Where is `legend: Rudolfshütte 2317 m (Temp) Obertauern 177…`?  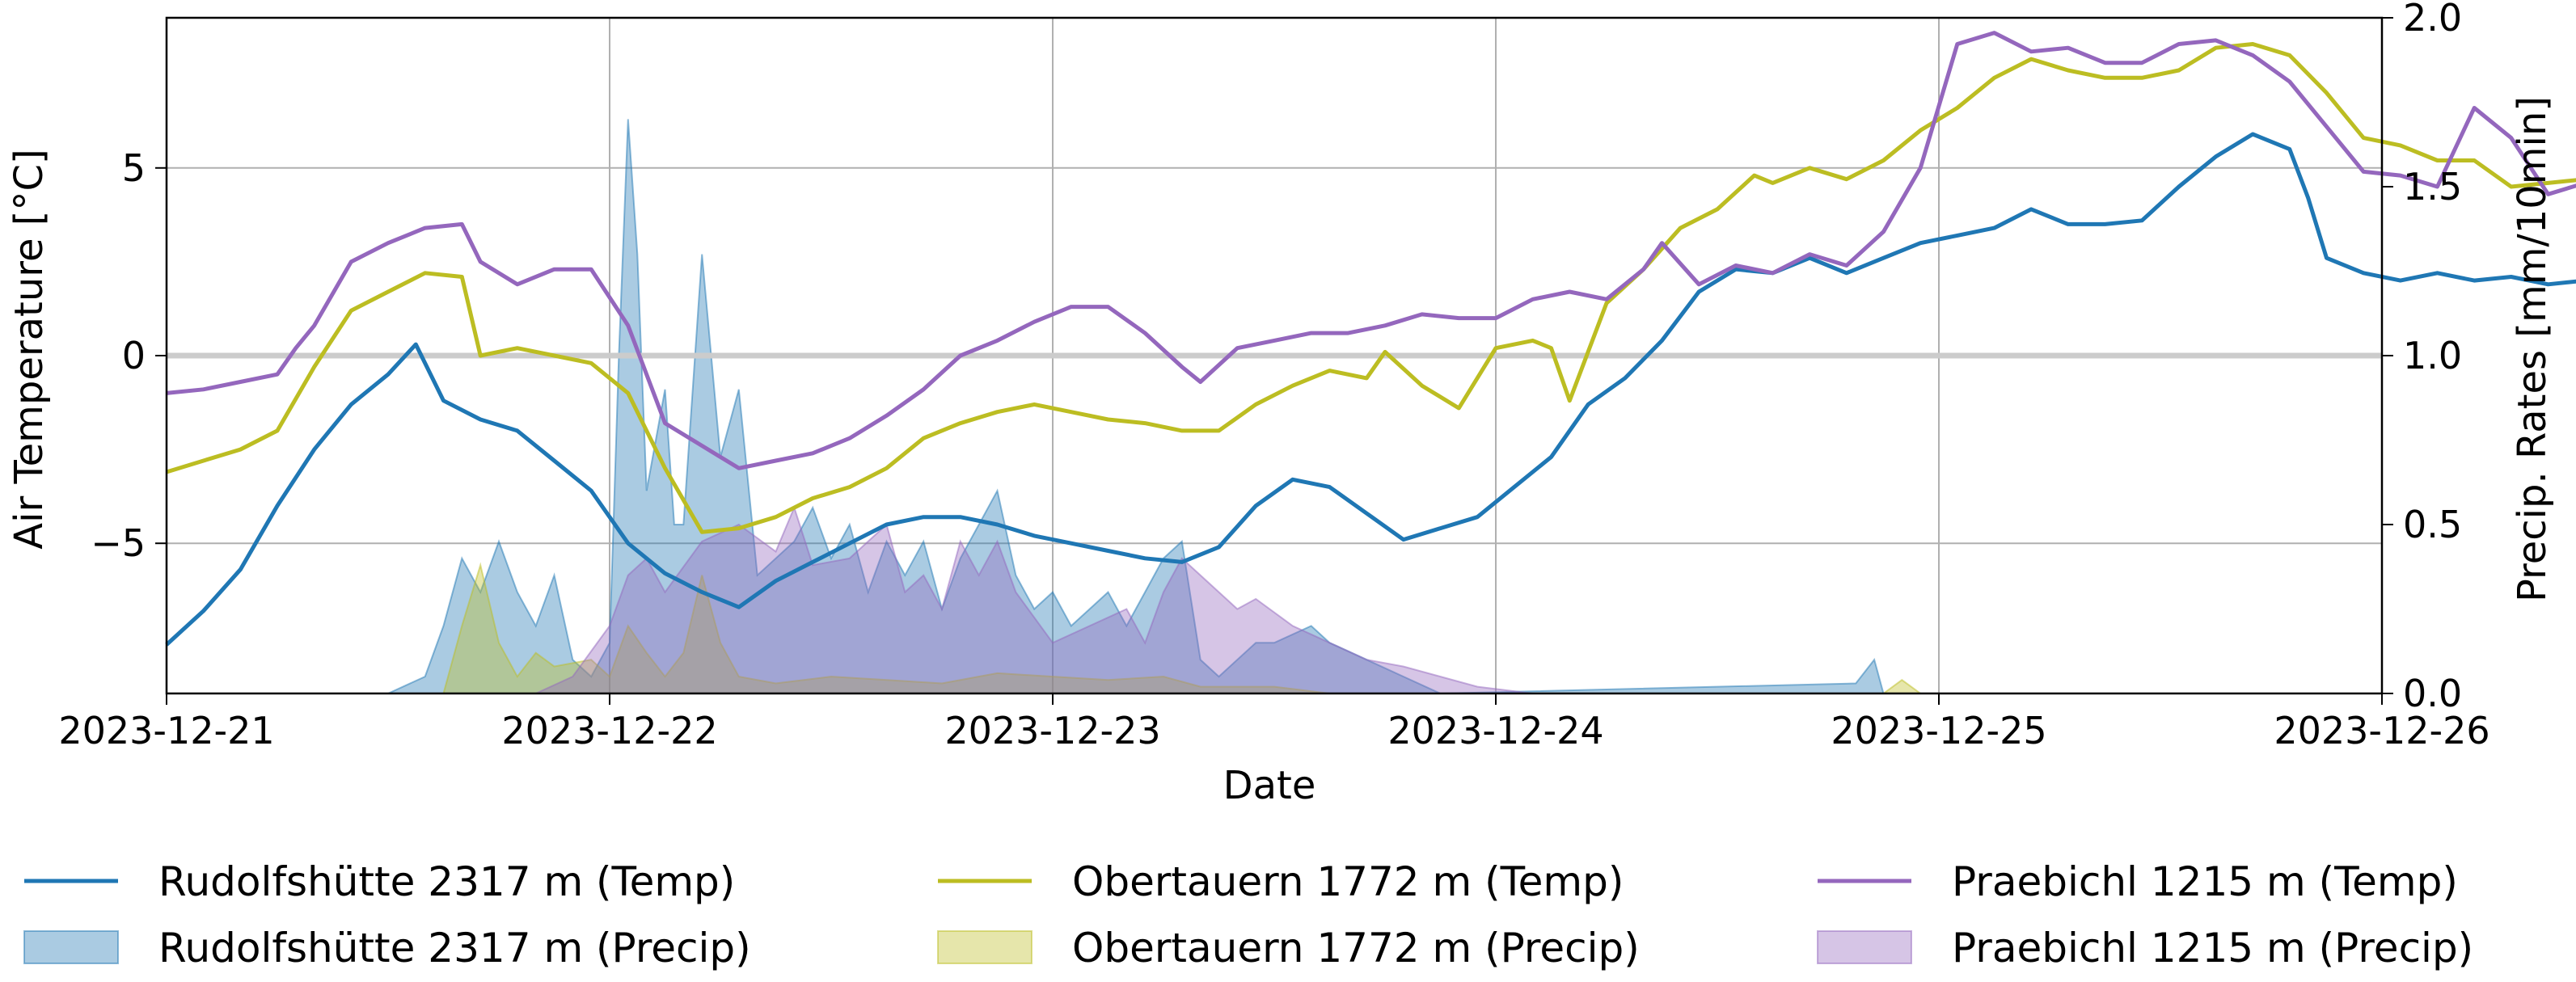
legend: Rudolfshütte 2317 m (Temp) Obertauern 177… is located at coordinates (1248, 914).